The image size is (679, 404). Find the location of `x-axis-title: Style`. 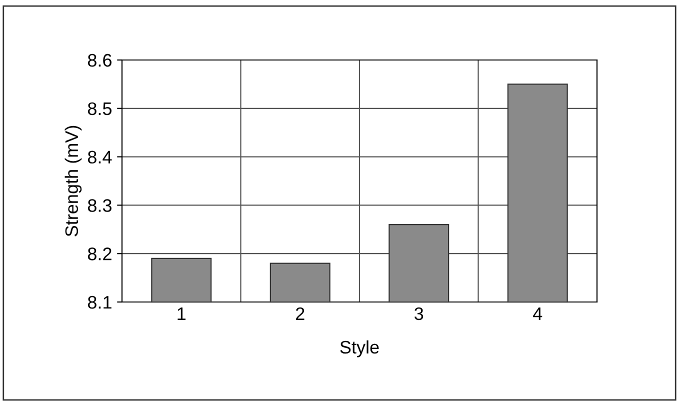

x-axis-title: Style is located at coordinates (359, 349).